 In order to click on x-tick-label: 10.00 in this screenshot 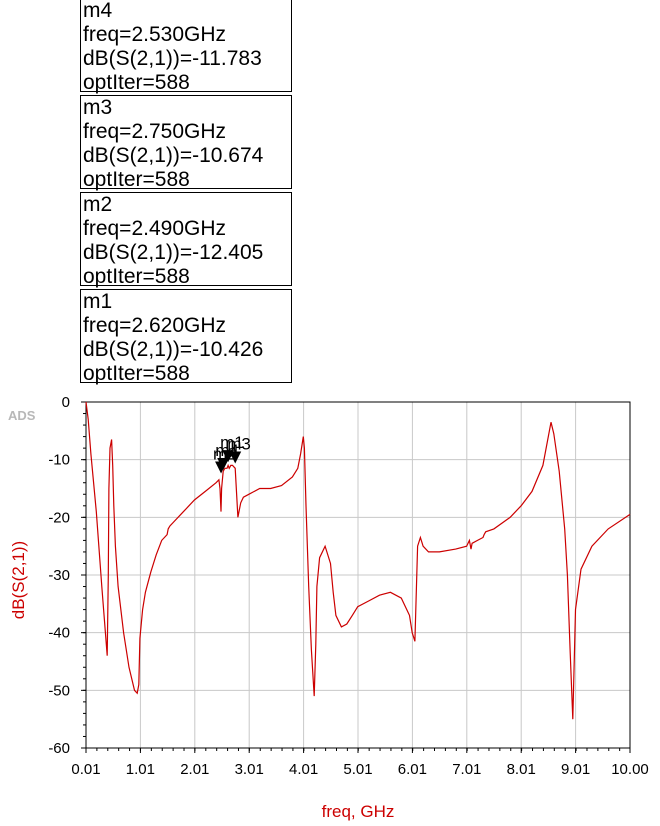, I will do `click(630, 769)`.